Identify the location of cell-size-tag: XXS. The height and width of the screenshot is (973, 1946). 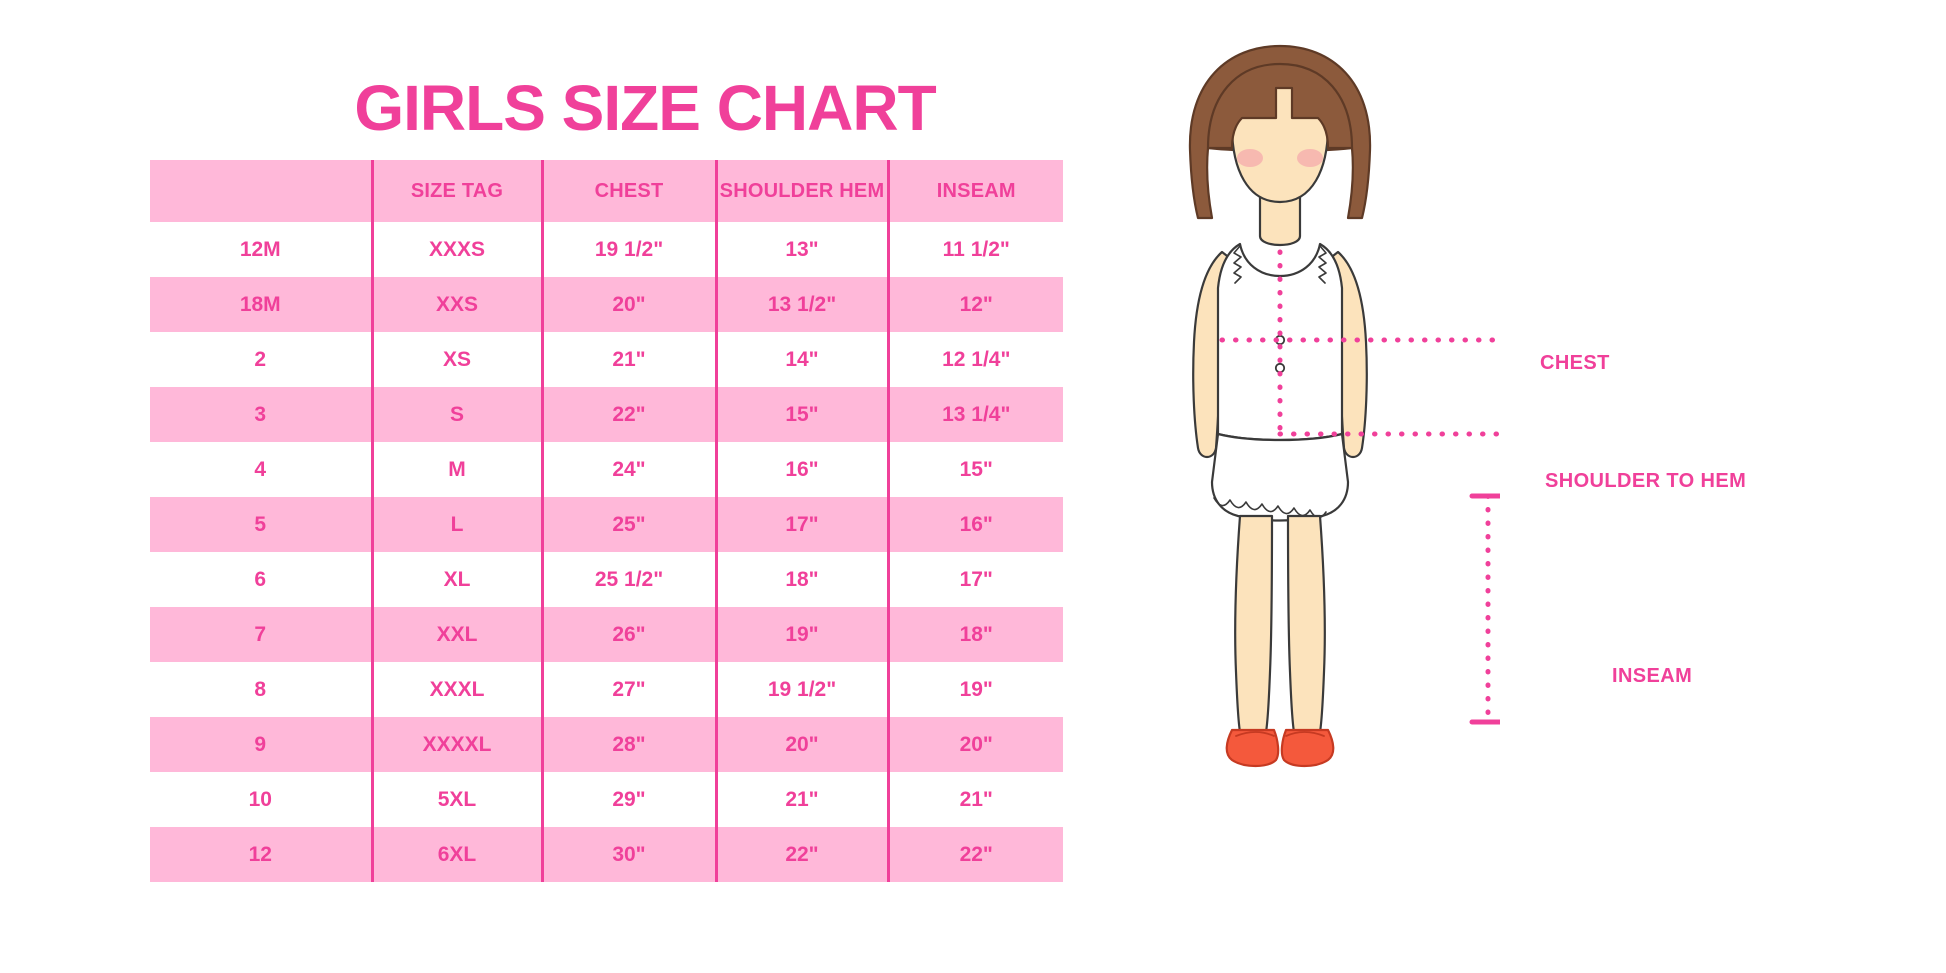
(456, 304).